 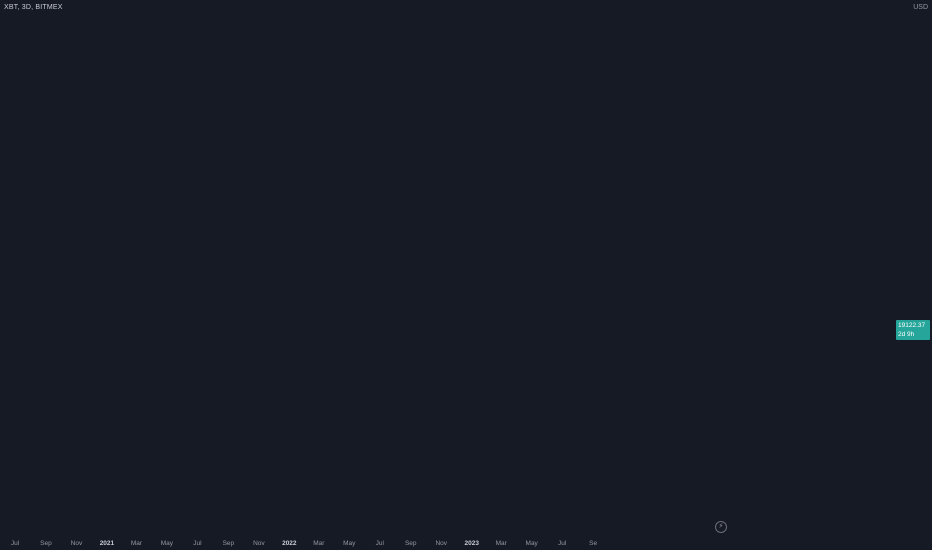 What do you see at coordinates (289, 543) in the screenshot?
I see `time-tick-label: 2022` at bounding box center [289, 543].